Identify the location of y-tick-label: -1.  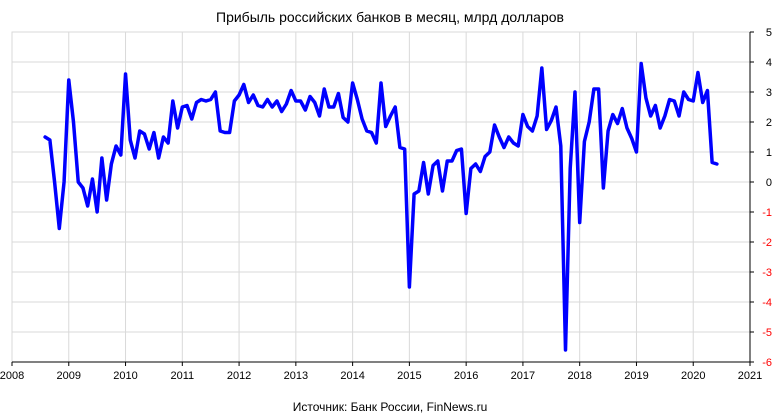
(767, 213).